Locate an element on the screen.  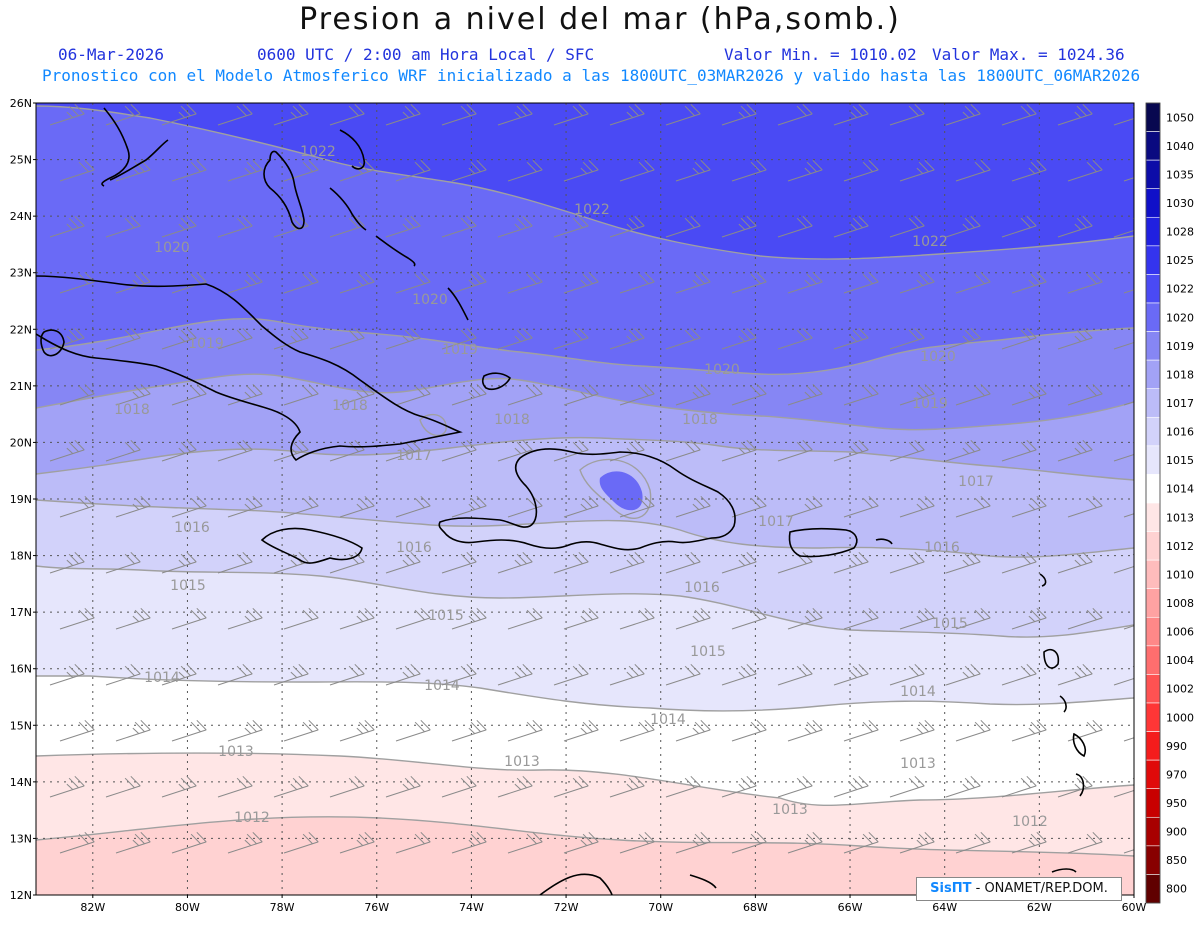
isobar-label: 1014 is located at coordinates (668, 720).